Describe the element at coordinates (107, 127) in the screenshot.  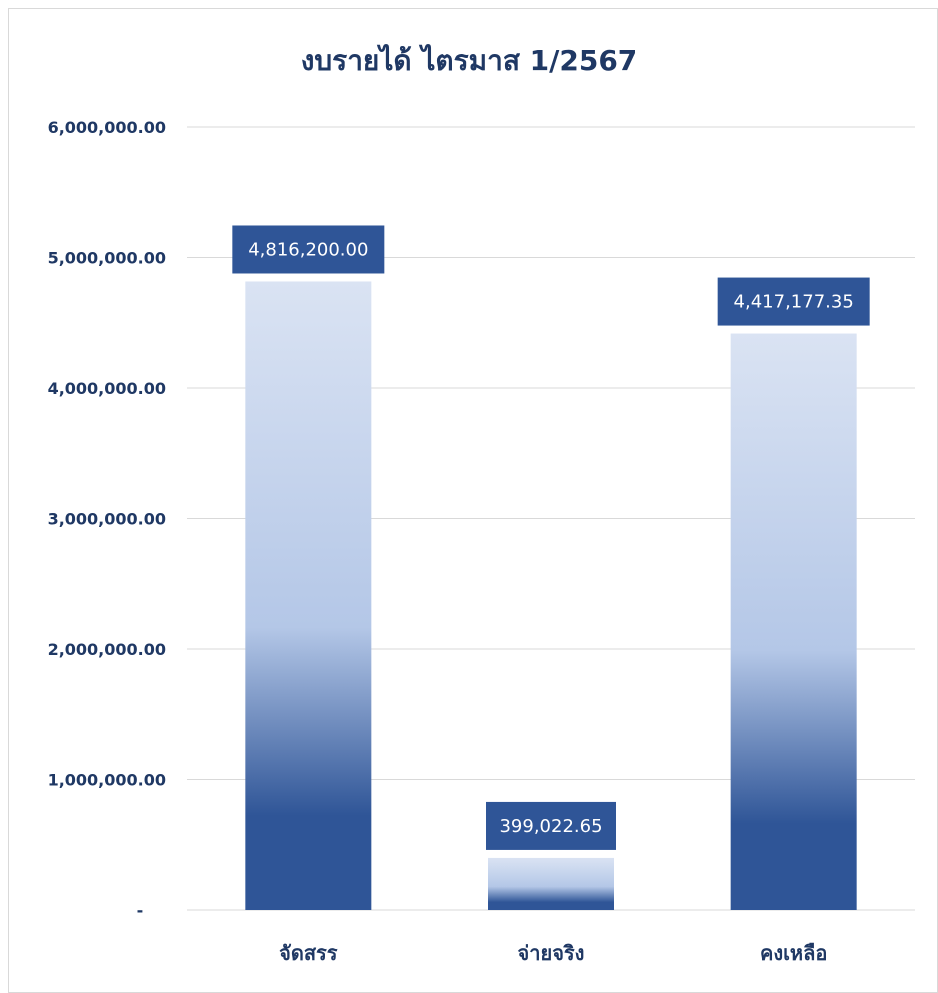
I see `y-tick-label: 6,000,000.00` at that location.